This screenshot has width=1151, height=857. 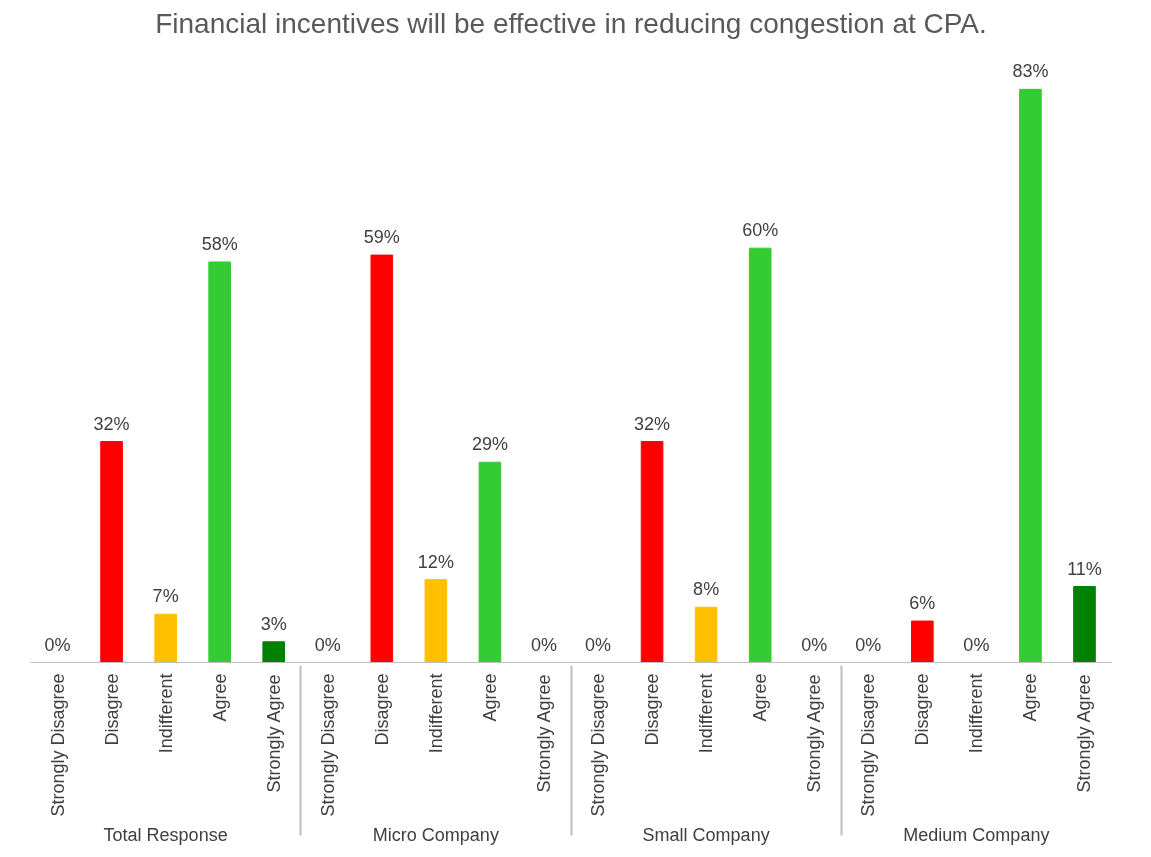 I want to click on data-label: 11%, so click(x=1084, y=568).